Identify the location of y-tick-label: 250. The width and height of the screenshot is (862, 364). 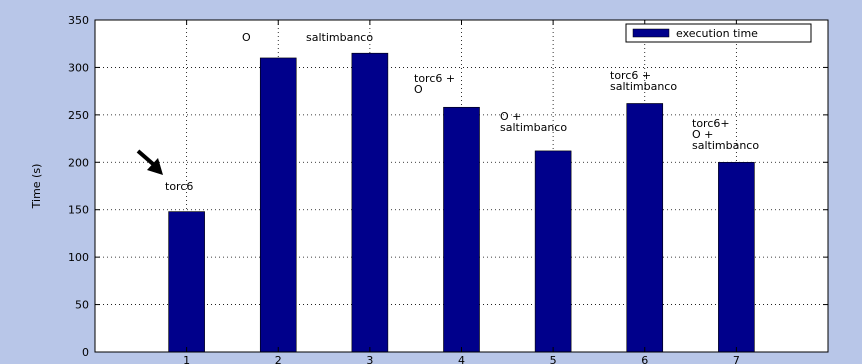
(78, 115).